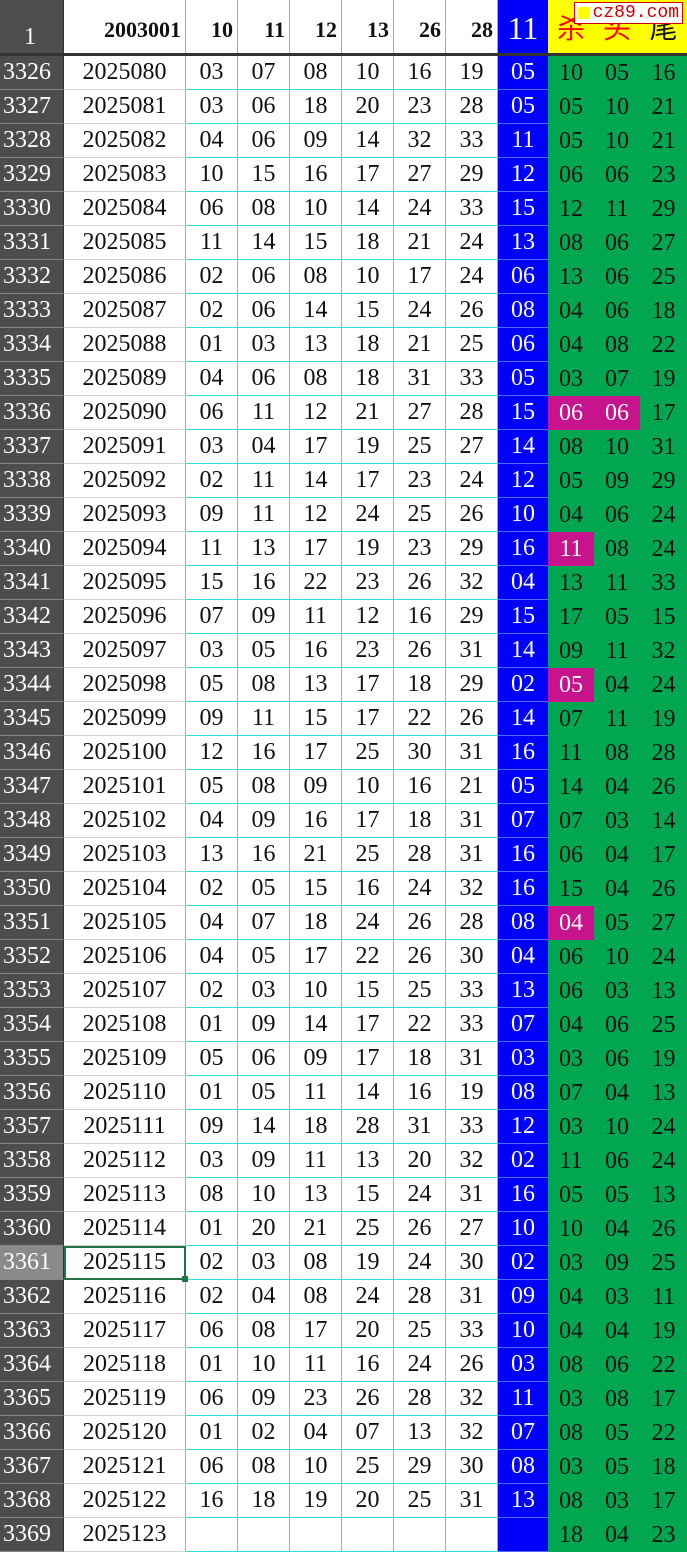  What do you see at coordinates (316, 685) in the screenshot?
I see `number-cell: 13` at bounding box center [316, 685].